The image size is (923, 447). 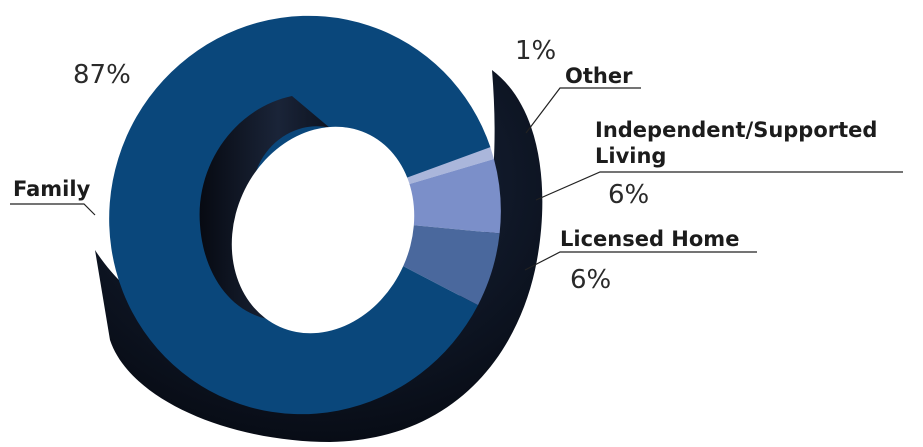 I want to click on donut-hole, so click(x=307, y=215).